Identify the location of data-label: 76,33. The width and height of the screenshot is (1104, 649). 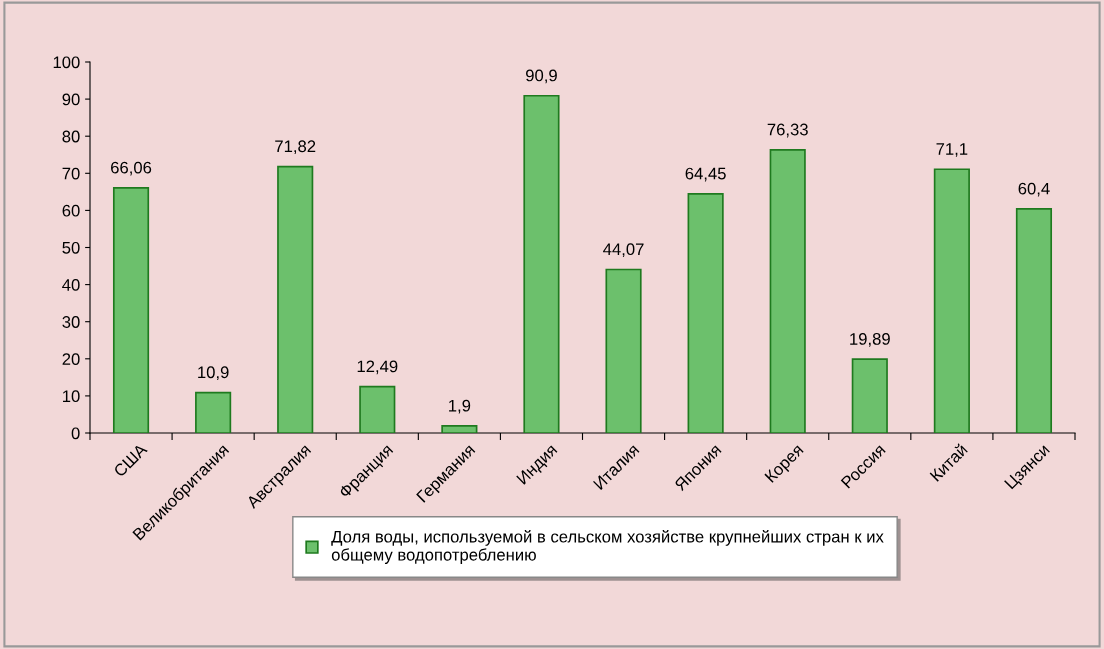
(787, 130).